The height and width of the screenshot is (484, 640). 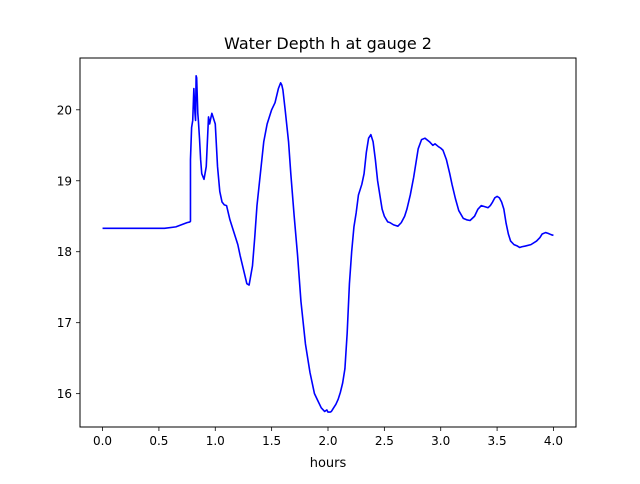 I want to click on x-axis-label: hours, so click(x=328, y=463).